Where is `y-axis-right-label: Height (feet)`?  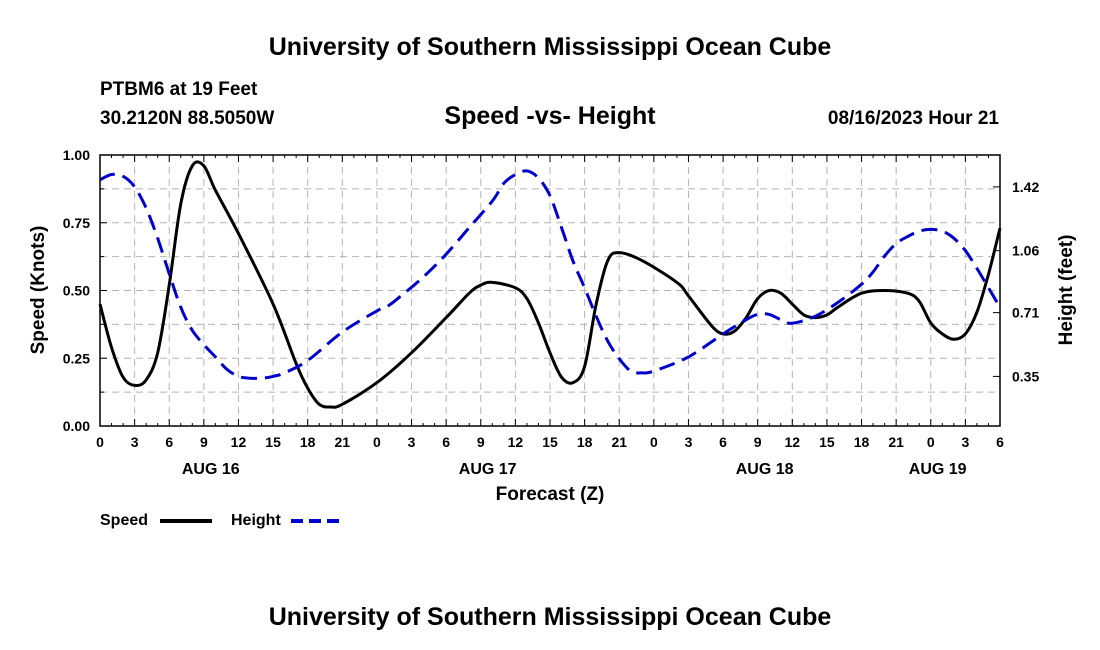
y-axis-right-label: Height (feet) is located at coordinates (1066, 290).